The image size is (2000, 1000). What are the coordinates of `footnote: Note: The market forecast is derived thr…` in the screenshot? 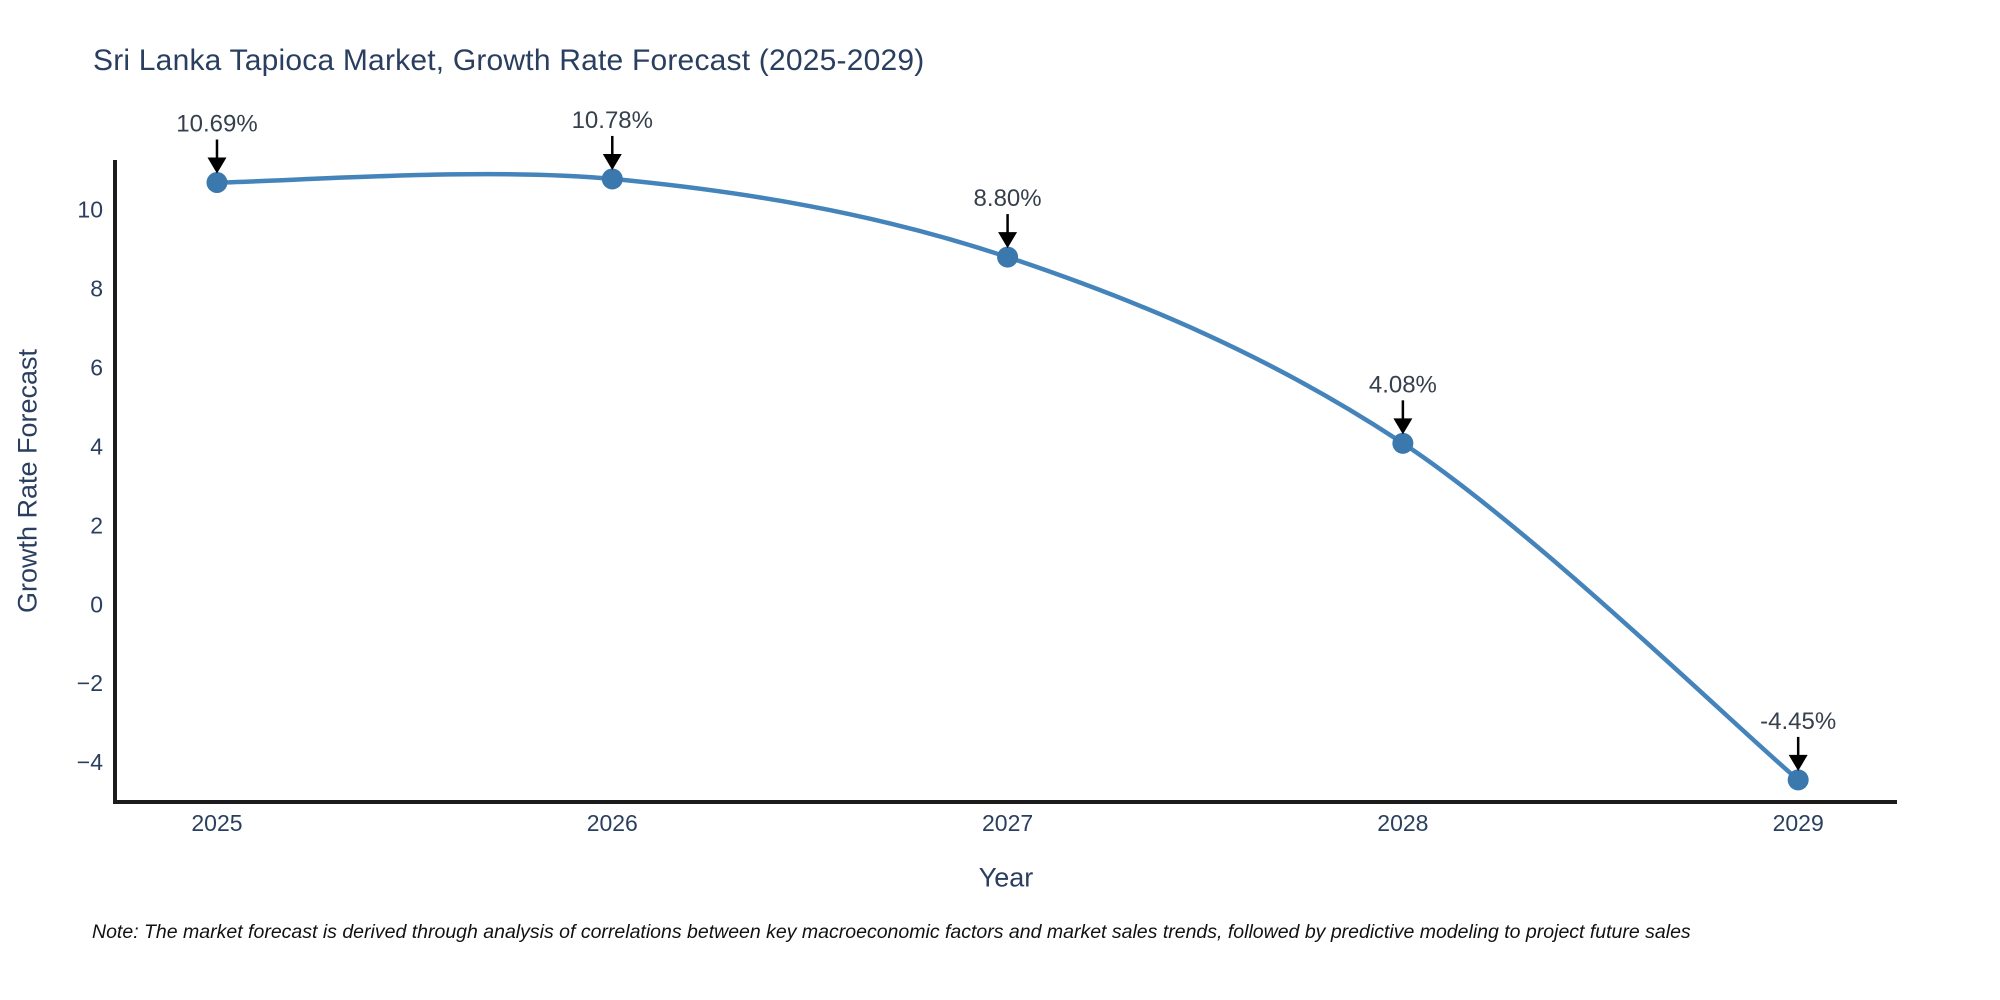 It's located at (891, 932).